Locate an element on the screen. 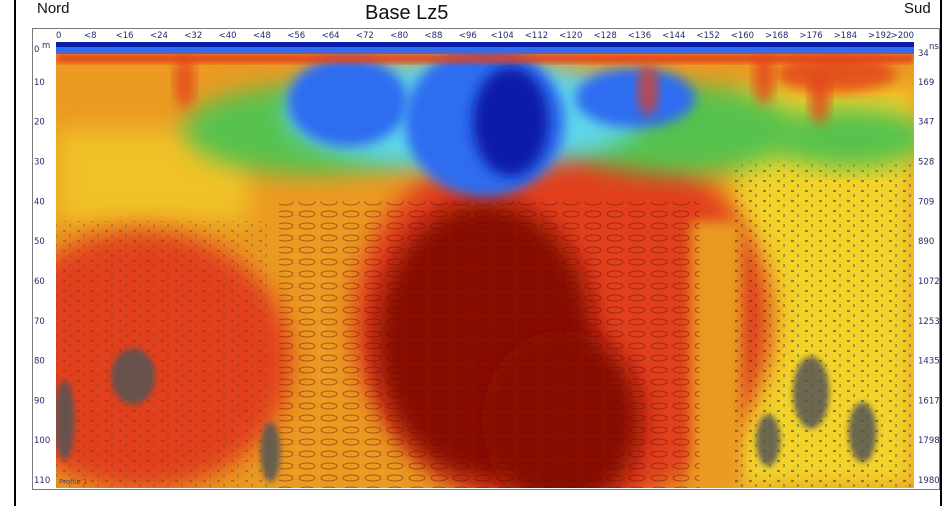 This screenshot has height=506, width=943. x-tick-label: >200 is located at coordinates (902, 36).